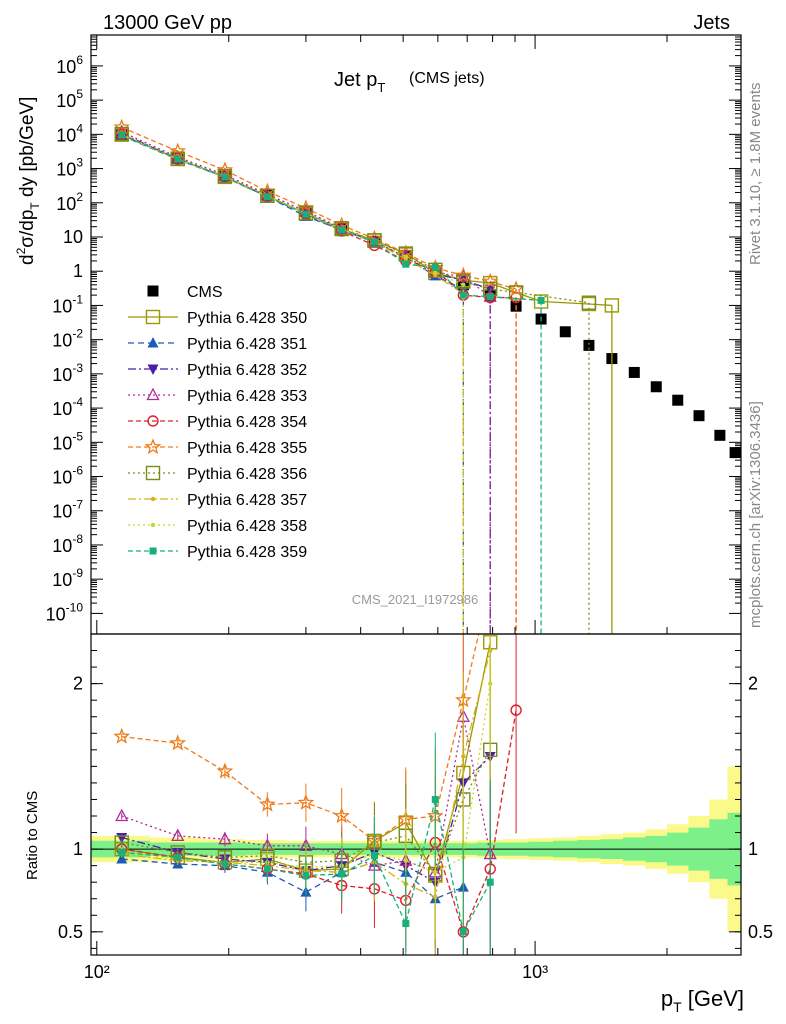 This screenshot has width=786, height=1024. What do you see at coordinates (67, 339) in the screenshot?
I see `y-tick-label: 10⁻²` at bounding box center [67, 339].